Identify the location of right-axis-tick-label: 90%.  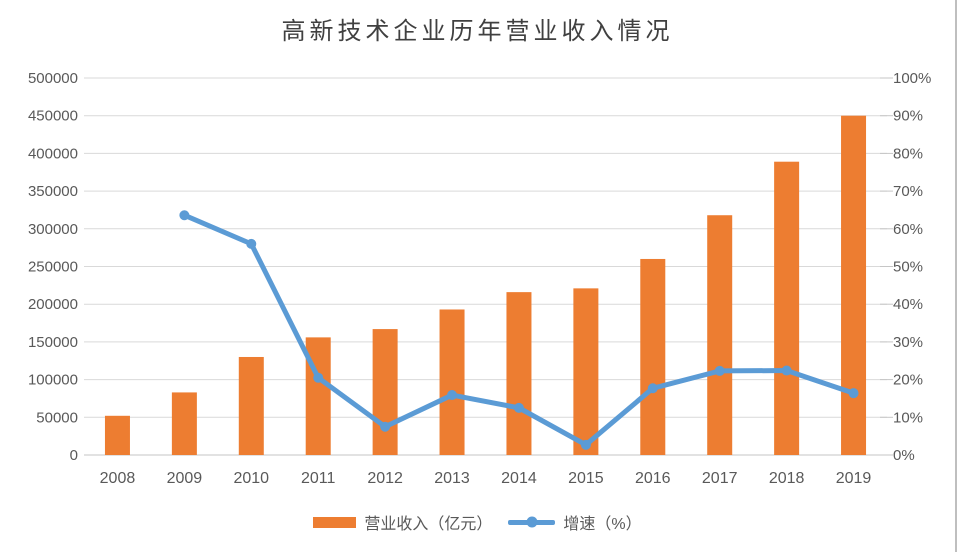
(908, 116).